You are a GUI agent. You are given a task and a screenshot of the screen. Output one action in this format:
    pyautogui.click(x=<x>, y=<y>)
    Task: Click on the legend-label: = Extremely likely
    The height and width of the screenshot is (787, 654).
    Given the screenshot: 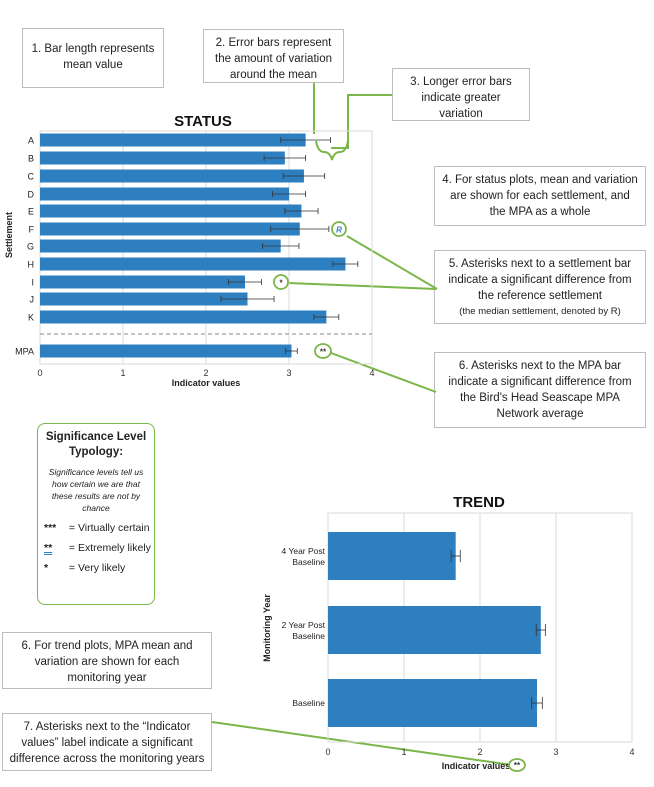 What is the action you would take?
    pyautogui.click(x=108, y=548)
    